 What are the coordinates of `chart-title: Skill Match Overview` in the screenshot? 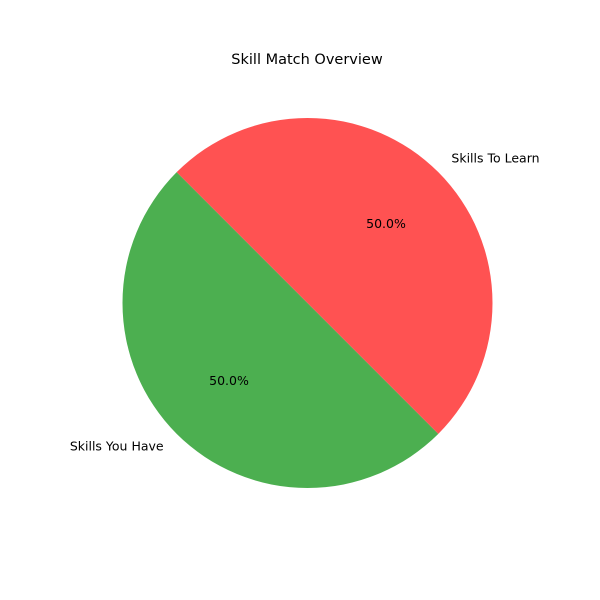 It's located at (307, 60).